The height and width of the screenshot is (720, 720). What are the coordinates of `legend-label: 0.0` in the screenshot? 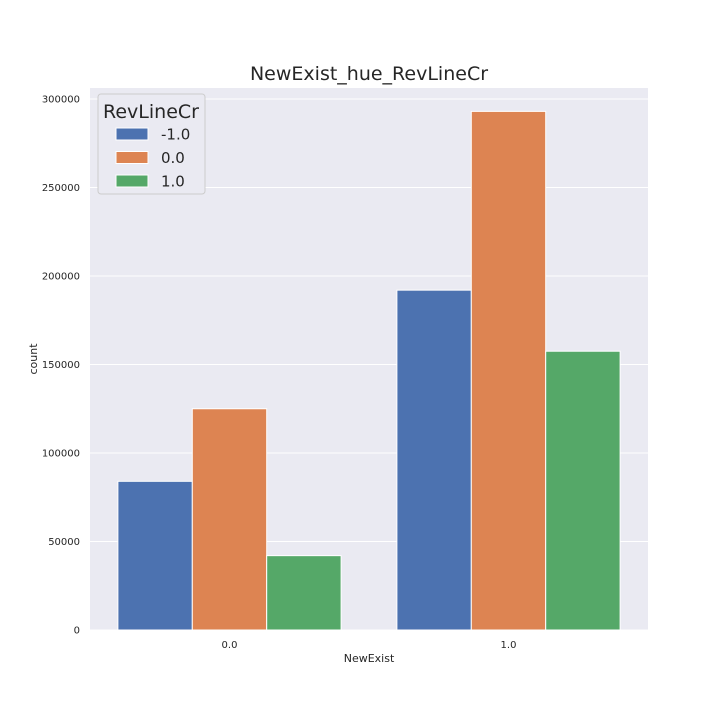 It's located at (173, 158).